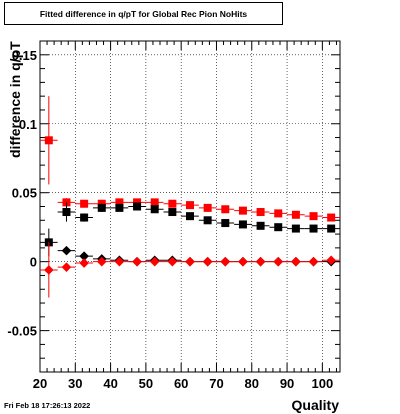 Image resolution: width=400 pixels, height=414 pixels. What do you see at coordinates (33, 262) in the screenshot?
I see `y-tick-label: 0` at bounding box center [33, 262].